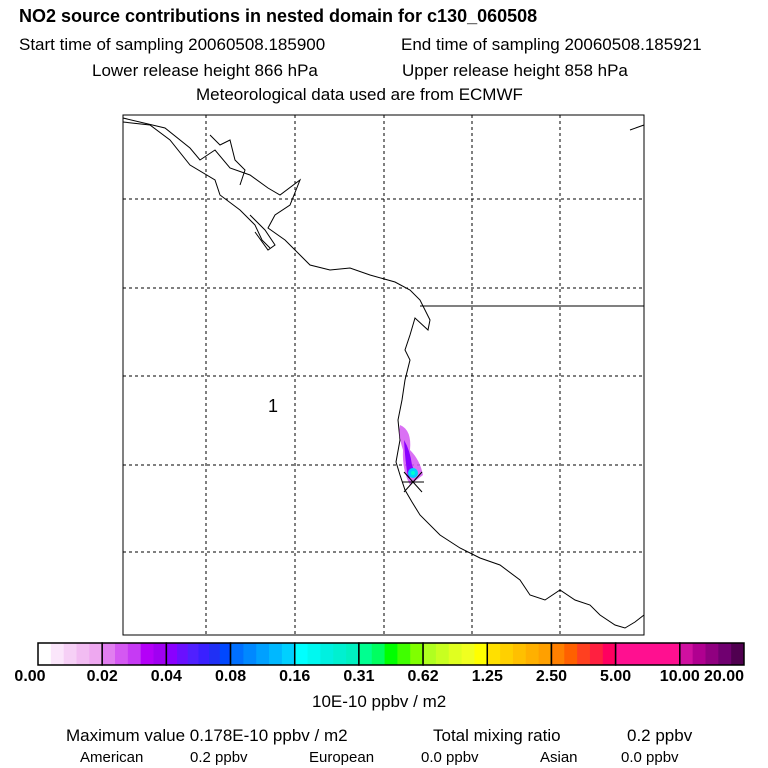  What do you see at coordinates (660, 735) in the screenshot?
I see `total-mixing-value: 0.2 ppbv` at bounding box center [660, 735].